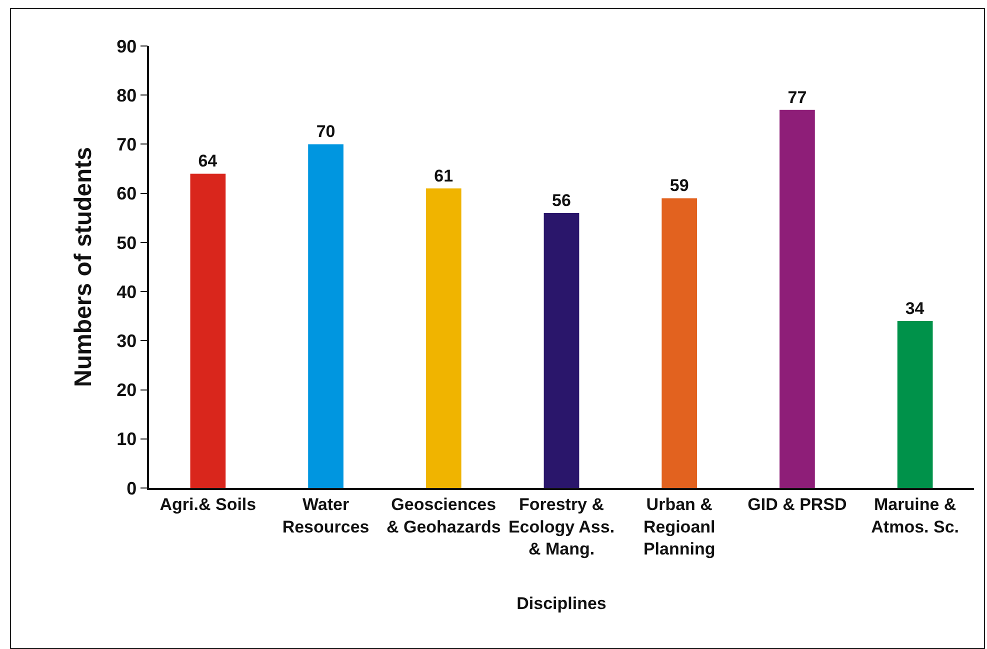 The image size is (987, 649). What do you see at coordinates (126, 242) in the screenshot?
I see `y-tick-label: 50` at bounding box center [126, 242].